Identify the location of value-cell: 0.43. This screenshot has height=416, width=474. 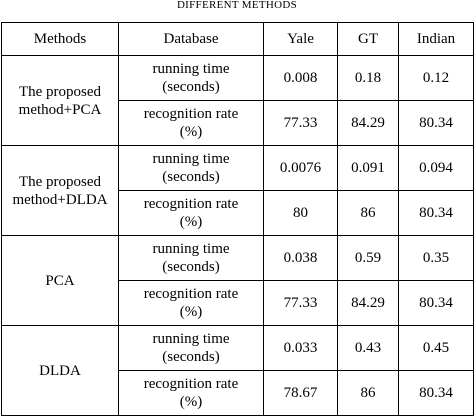
(368, 348).